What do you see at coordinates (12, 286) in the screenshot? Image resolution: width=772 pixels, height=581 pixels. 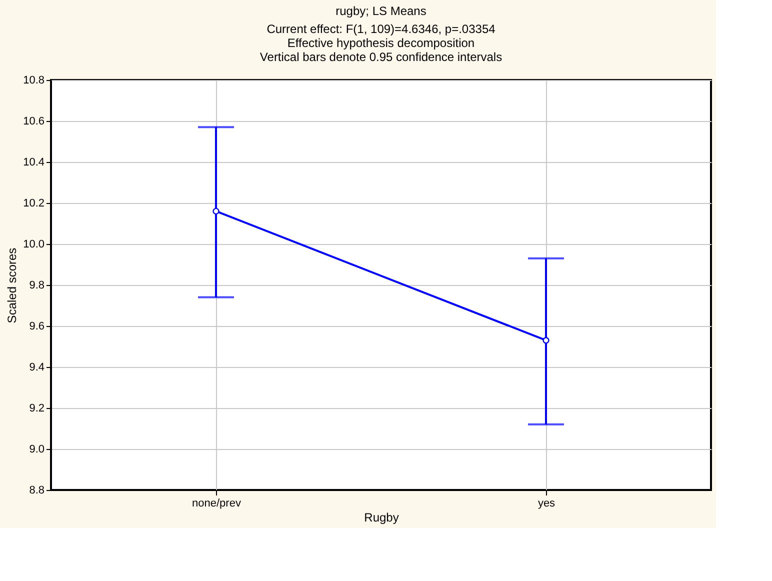 I see `y-axis-title: Scaled scores` at bounding box center [12, 286].